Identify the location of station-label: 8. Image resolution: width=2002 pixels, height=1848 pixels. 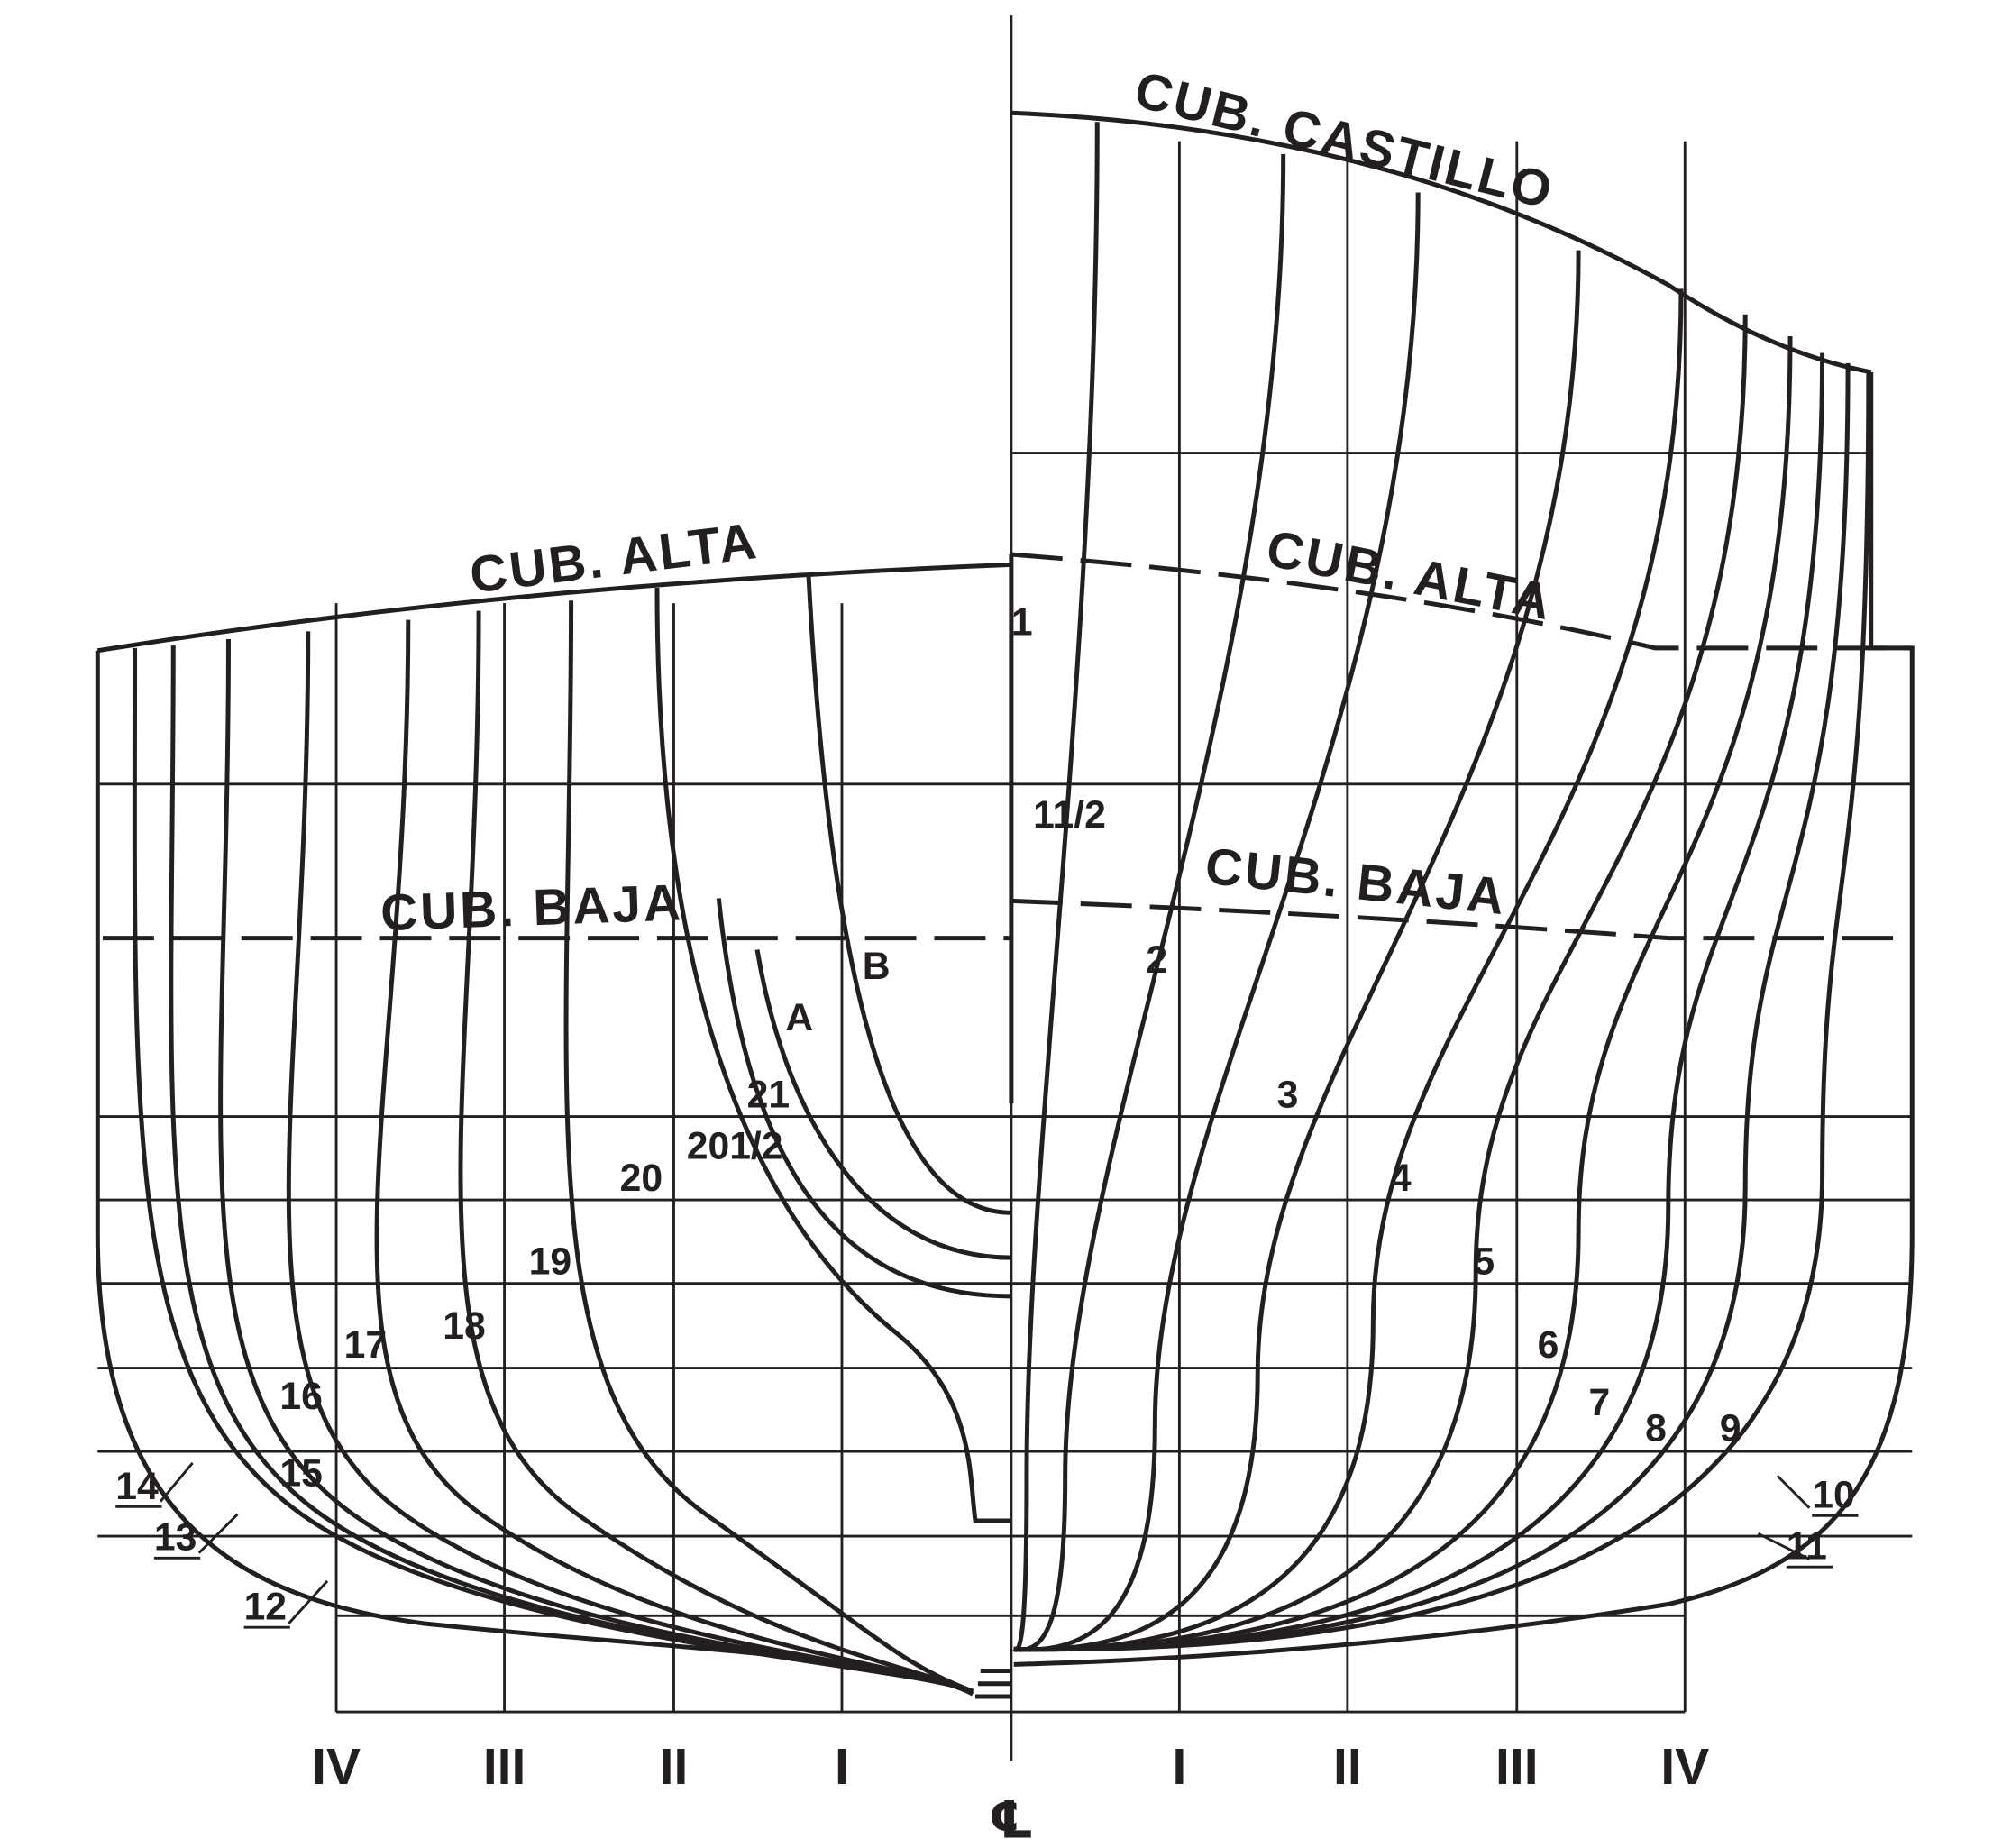
(1656, 1428).